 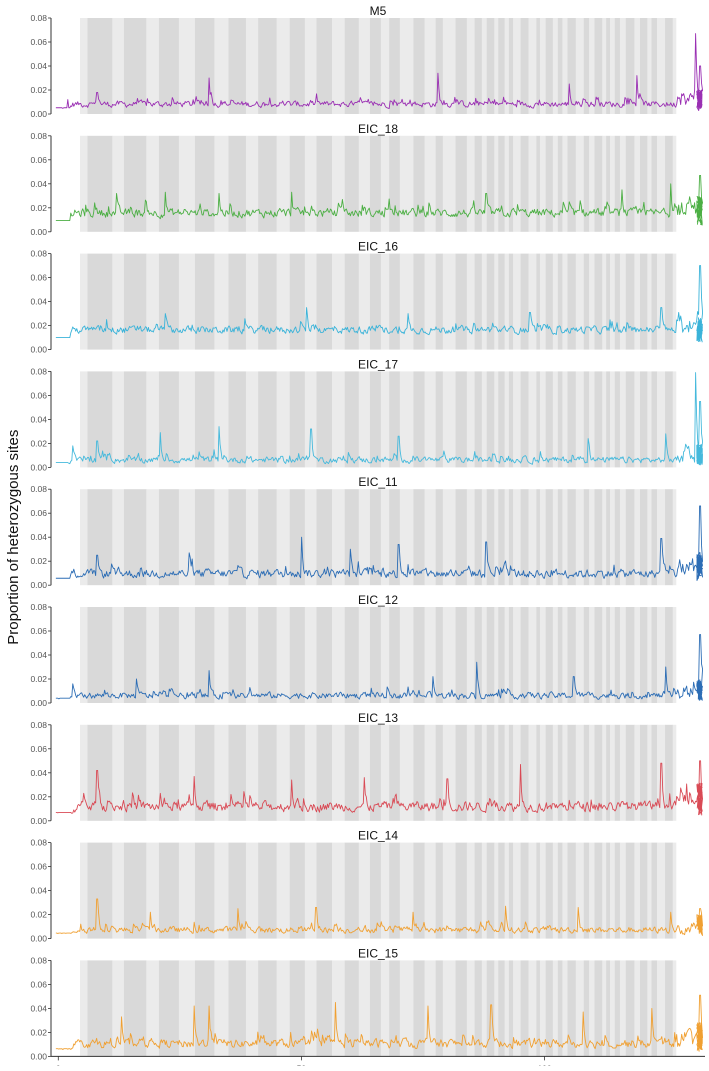 I want to click on y-tick-label: 0.04, so click(x=38, y=419).